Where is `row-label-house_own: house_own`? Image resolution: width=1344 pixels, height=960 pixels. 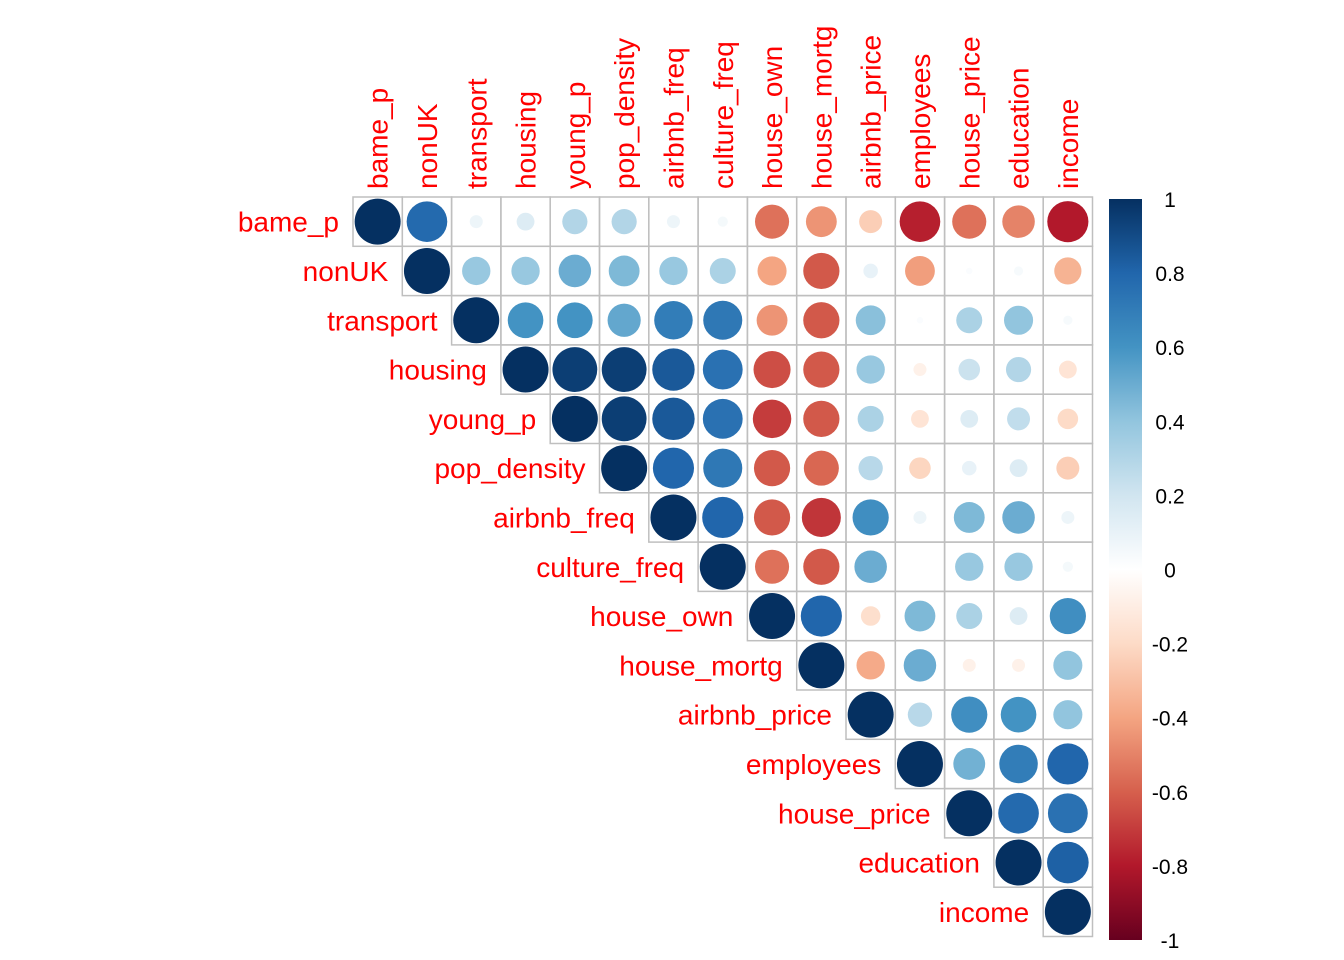
row-label-house_own: house_own is located at coordinates (661, 616).